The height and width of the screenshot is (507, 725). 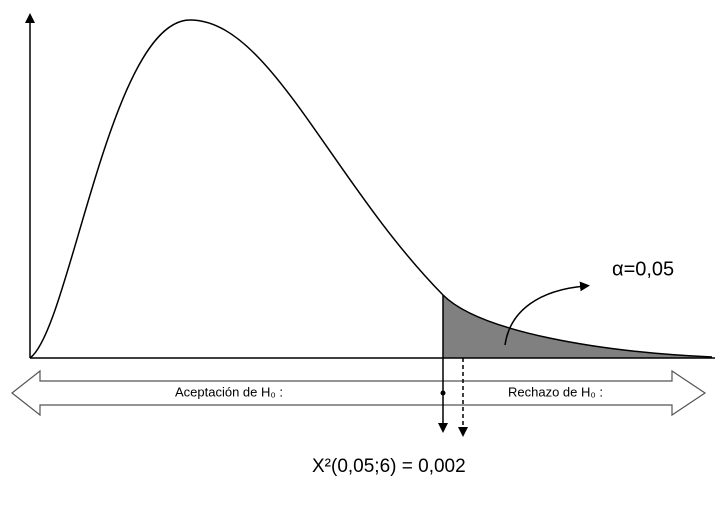 I want to click on critical-dot, so click(x=443, y=393).